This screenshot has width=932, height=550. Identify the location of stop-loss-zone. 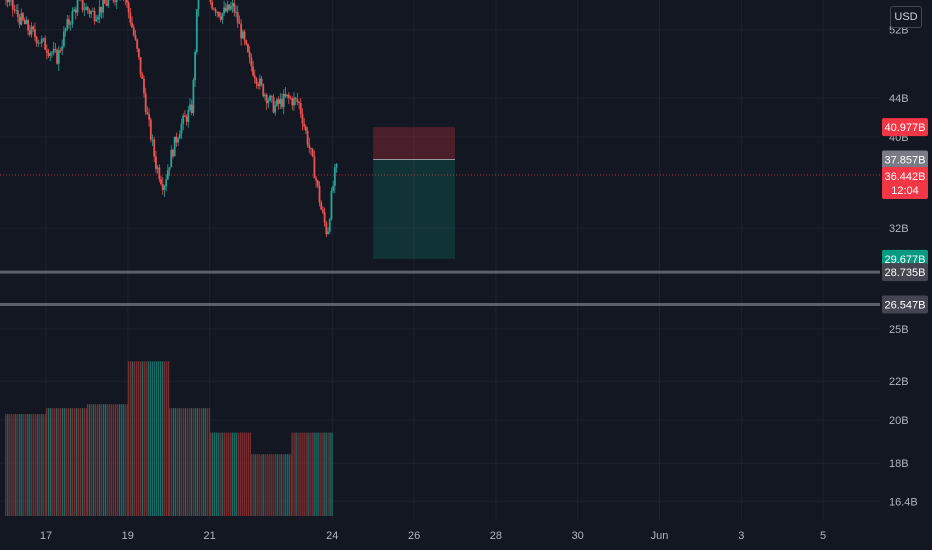
(414, 143).